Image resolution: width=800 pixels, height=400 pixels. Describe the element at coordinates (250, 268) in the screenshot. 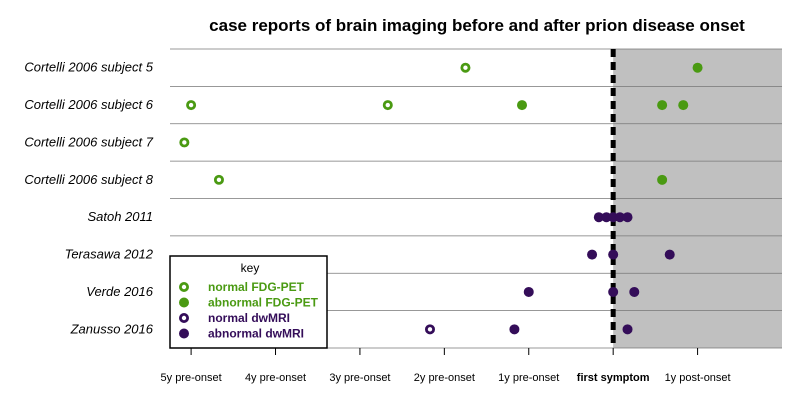

I see `legend-title: key` at that location.